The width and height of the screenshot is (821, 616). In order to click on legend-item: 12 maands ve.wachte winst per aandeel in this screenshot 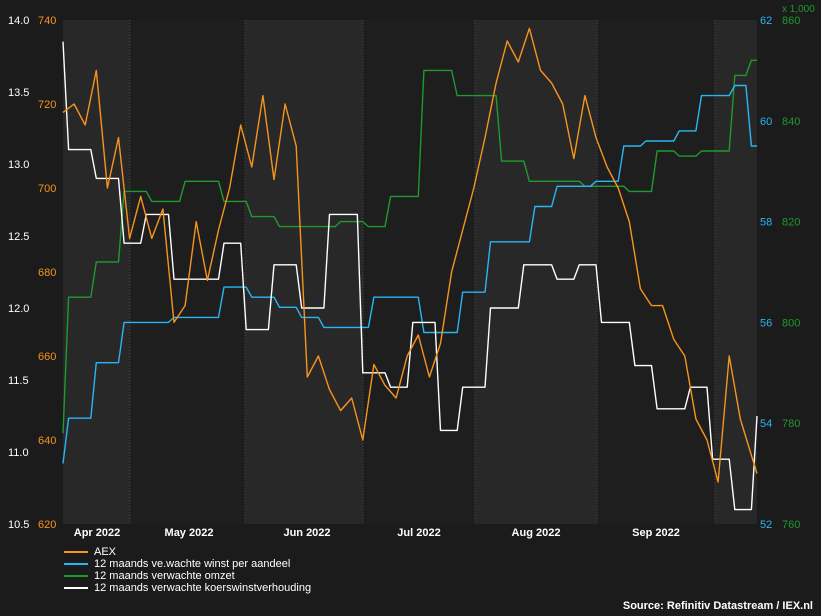, I will do `click(187, 564)`.